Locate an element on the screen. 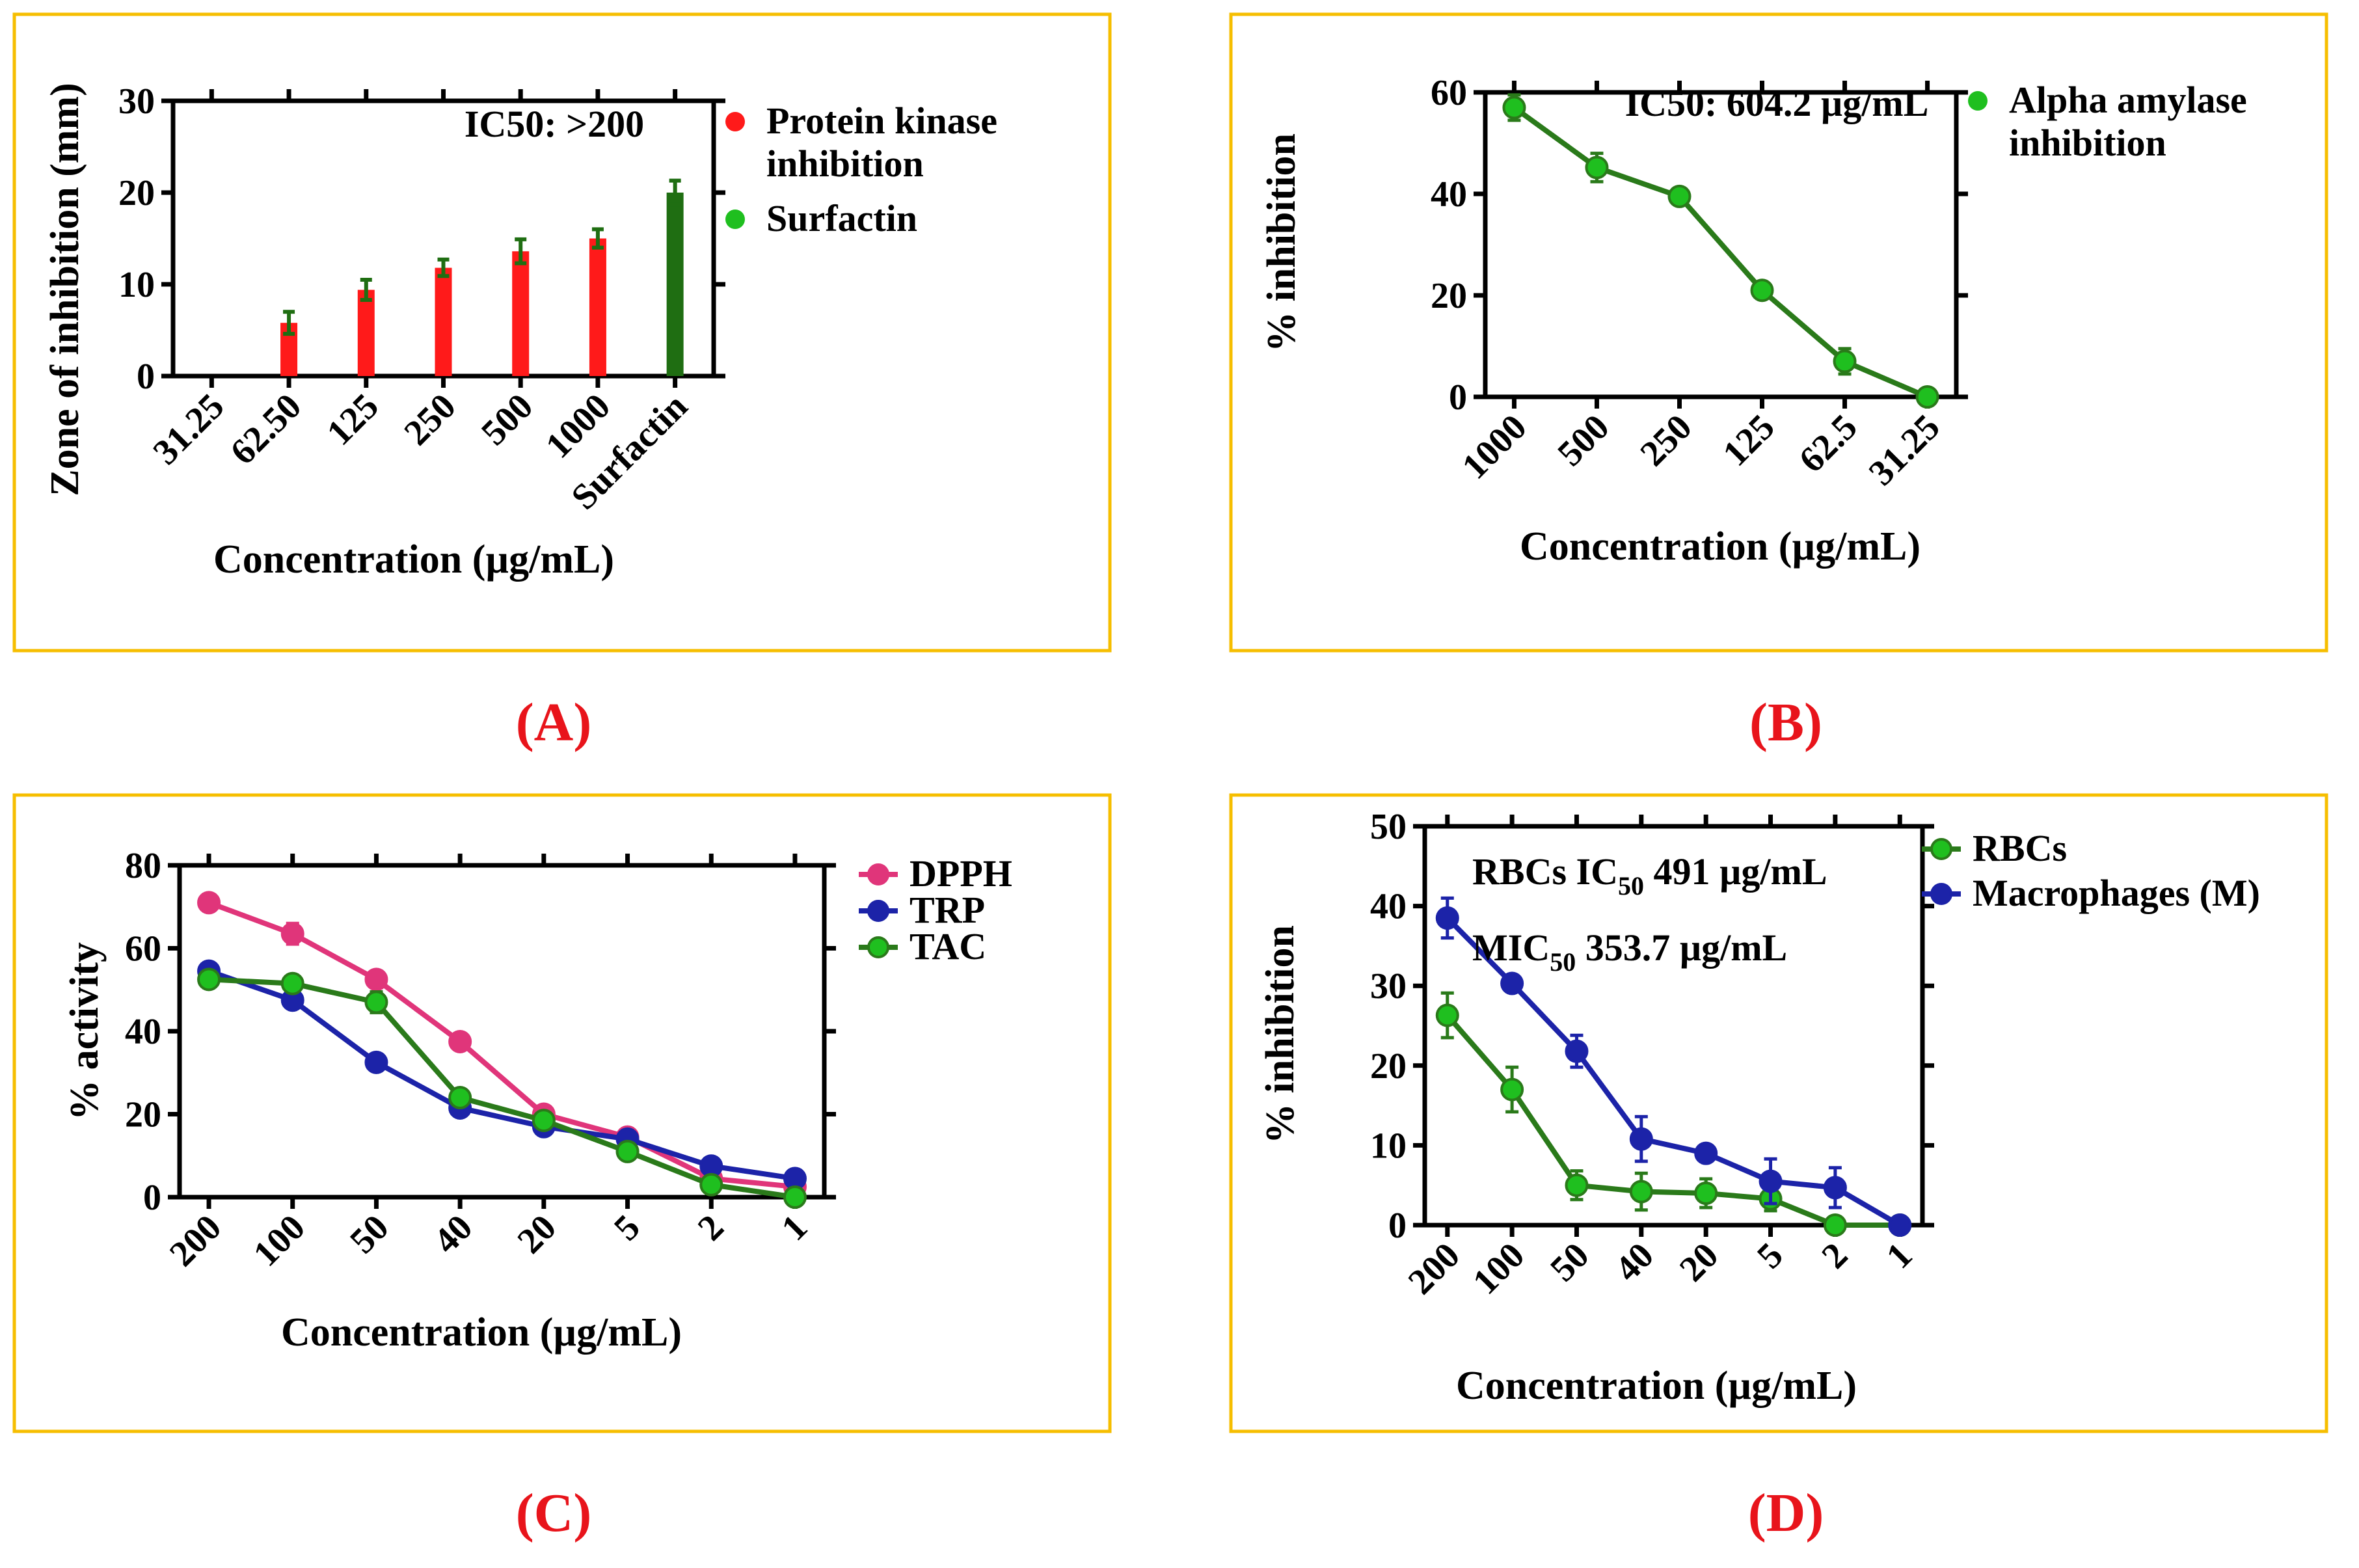 The width and height of the screenshot is (2359, 1568). annotation: RBCs IC50 491 µg/mL is located at coordinates (1649, 875).